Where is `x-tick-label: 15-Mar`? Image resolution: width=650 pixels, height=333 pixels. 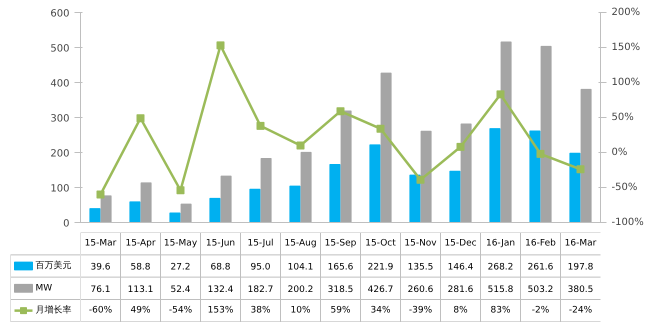 x-tick-label: 15-Mar is located at coordinates (100, 243).